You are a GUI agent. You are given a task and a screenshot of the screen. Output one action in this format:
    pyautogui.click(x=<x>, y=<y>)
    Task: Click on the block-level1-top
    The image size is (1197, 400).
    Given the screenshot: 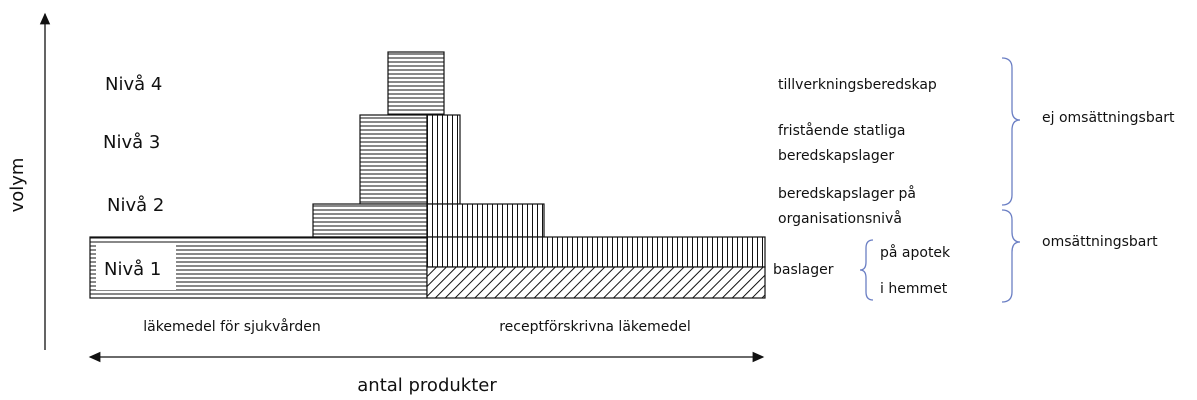 What is the action you would take?
    pyautogui.click(x=596, y=252)
    